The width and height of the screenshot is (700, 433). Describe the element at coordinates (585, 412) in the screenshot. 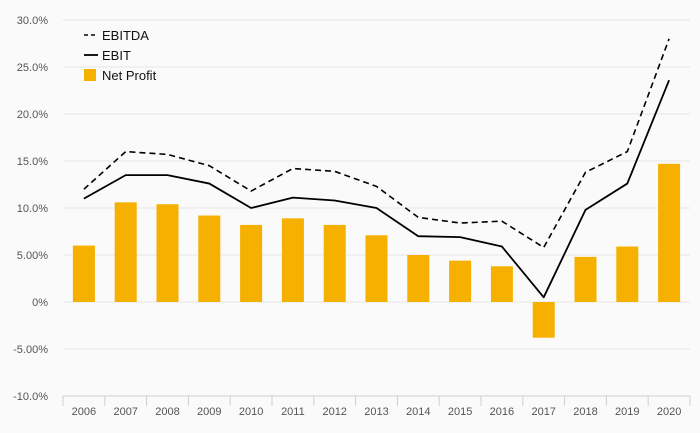

I see `x-tick-label: 2018` at that location.